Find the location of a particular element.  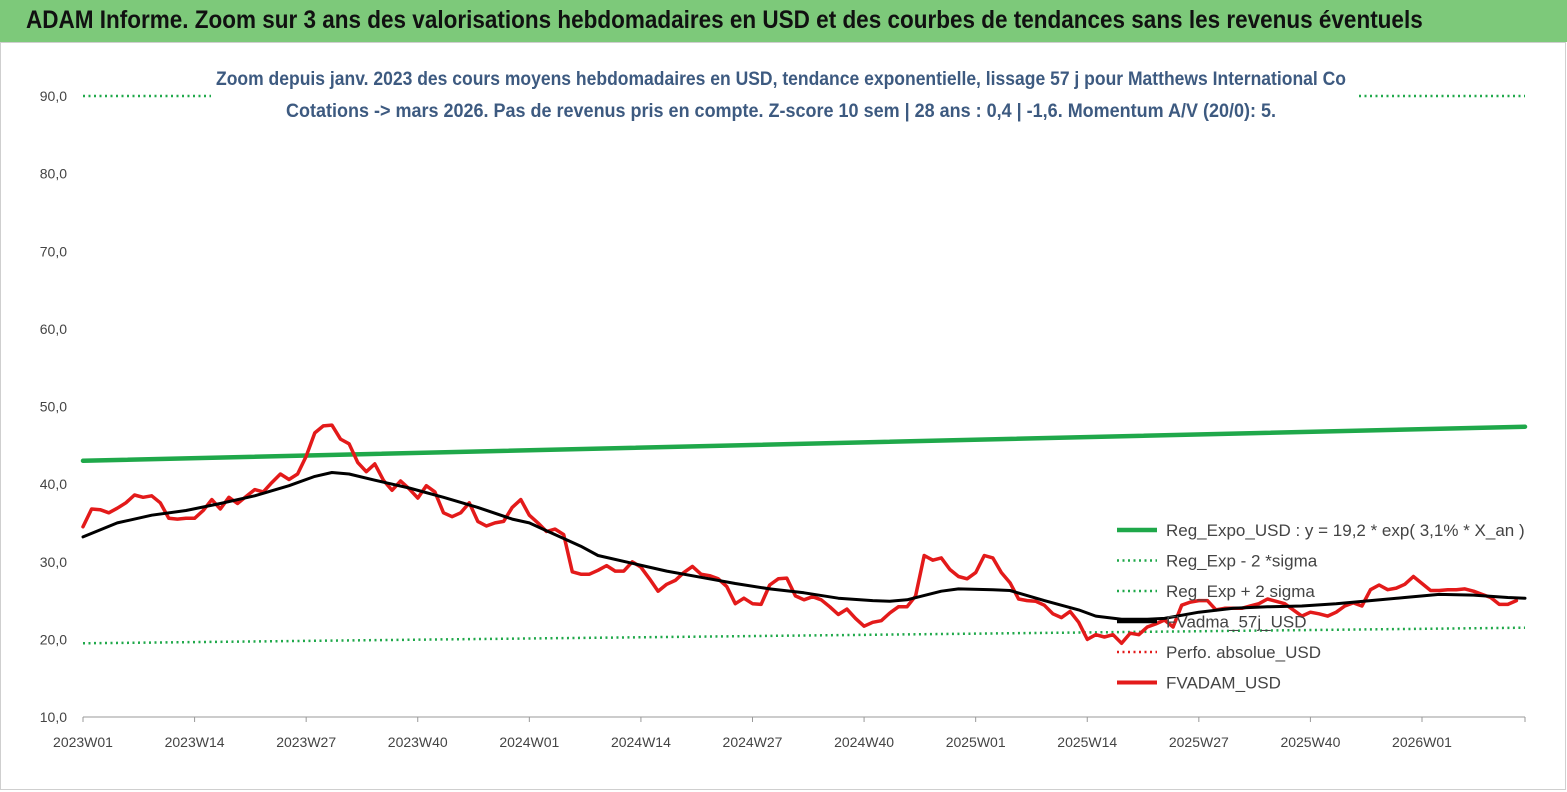

y-tick-label: 80,0 is located at coordinates (53, 174).